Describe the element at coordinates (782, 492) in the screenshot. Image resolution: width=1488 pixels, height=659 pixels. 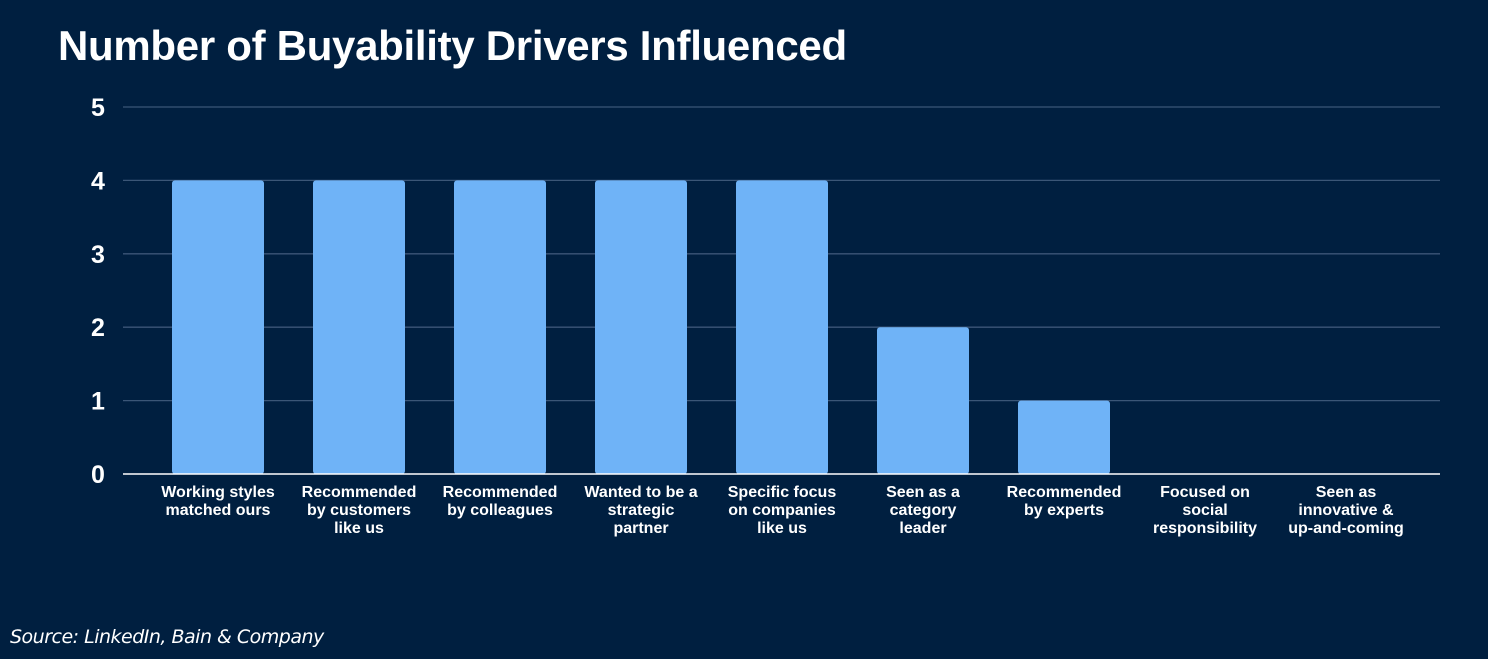
I see `x-tick-label-line: Specific focus` at that location.